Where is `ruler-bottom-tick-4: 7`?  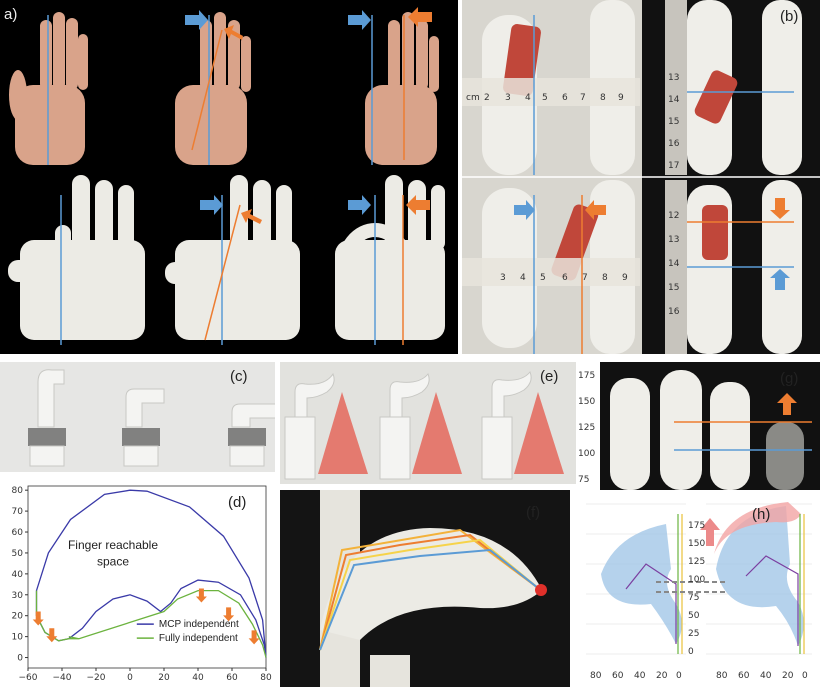
ruler-bottom-tick-4: 7 is located at coordinates (585, 278).